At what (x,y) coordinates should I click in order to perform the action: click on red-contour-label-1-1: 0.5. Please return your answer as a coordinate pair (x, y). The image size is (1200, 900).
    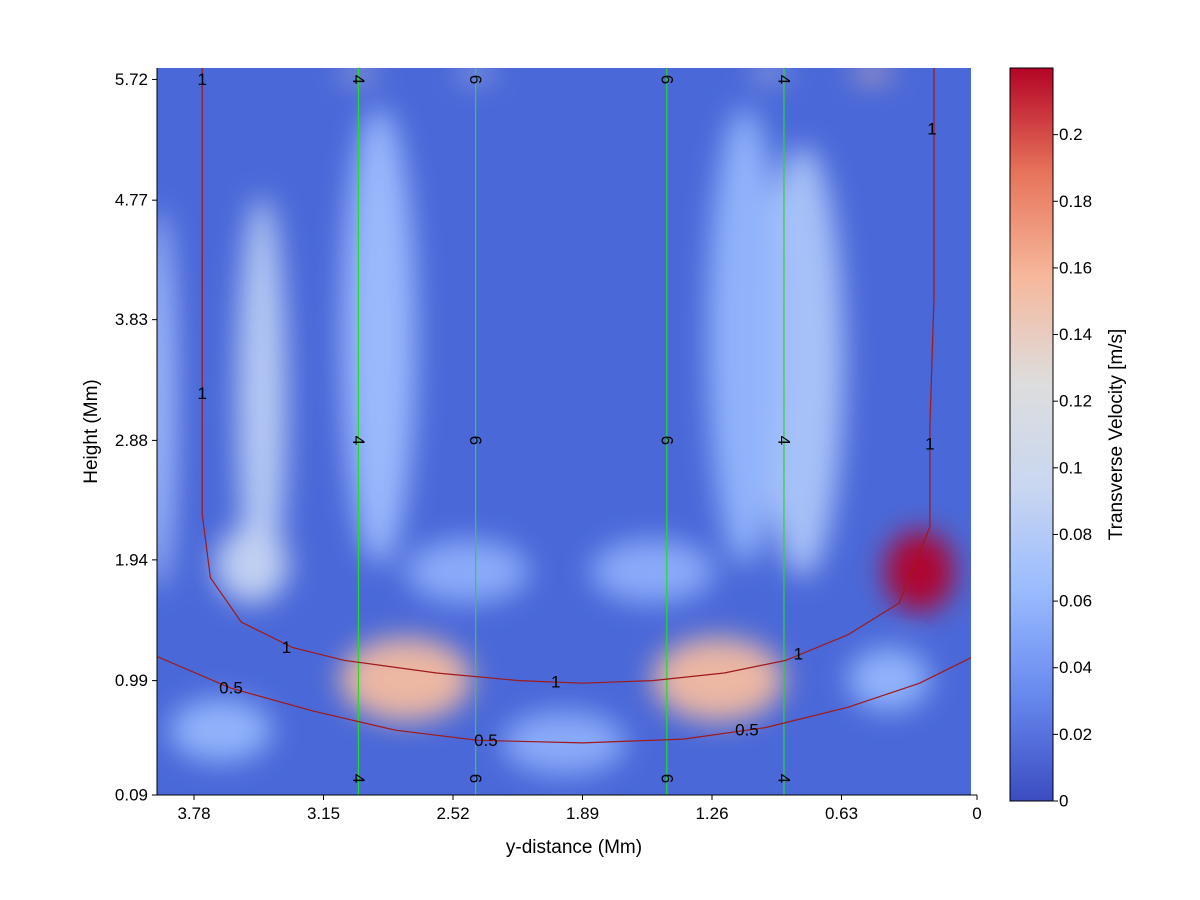
    Looking at the image, I should click on (486, 740).